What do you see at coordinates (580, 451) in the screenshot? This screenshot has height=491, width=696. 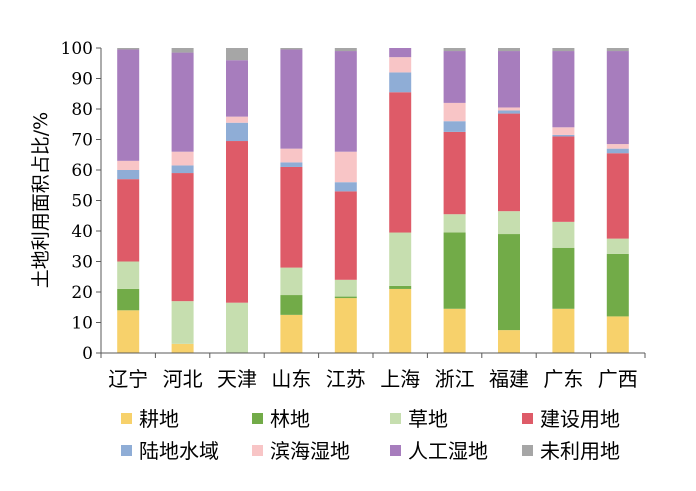 I see `legend-label: 未利用地` at bounding box center [580, 451].